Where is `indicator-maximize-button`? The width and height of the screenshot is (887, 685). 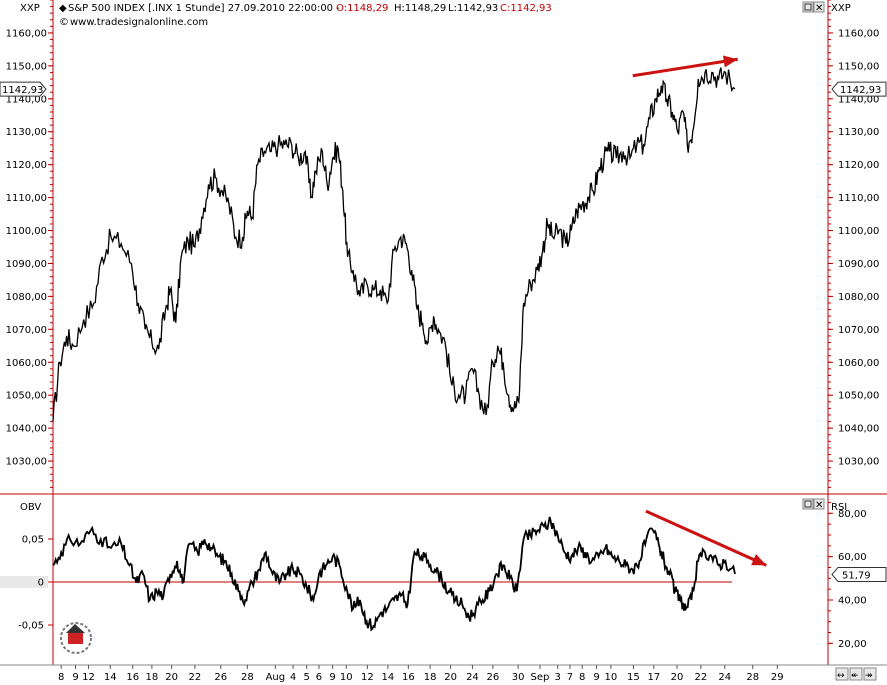
indicator-maximize-button is located at coordinates (808, 504).